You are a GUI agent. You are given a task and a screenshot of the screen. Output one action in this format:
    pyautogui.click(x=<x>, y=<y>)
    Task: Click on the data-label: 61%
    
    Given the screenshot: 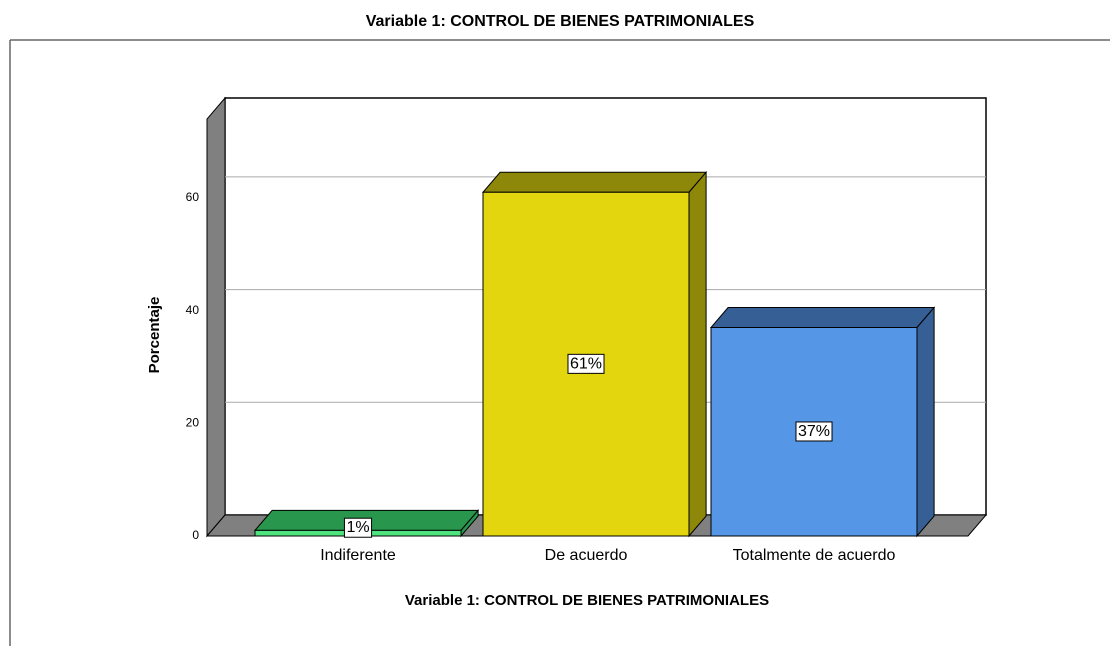 What is the action you would take?
    pyautogui.click(x=586, y=363)
    